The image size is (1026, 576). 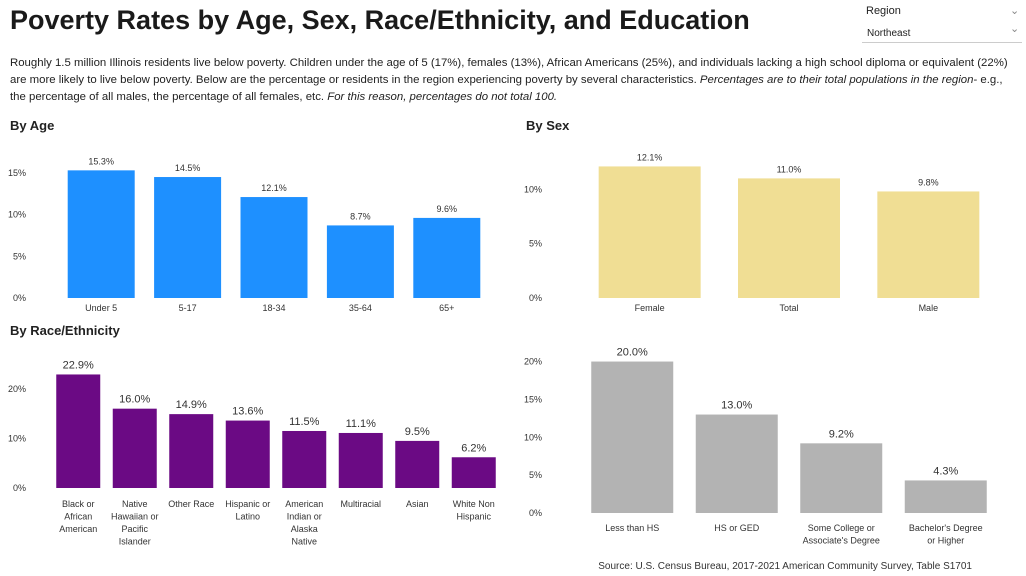 What do you see at coordinates (883, 11) in the screenshot?
I see `region-filter-label: Region` at bounding box center [883, 11].